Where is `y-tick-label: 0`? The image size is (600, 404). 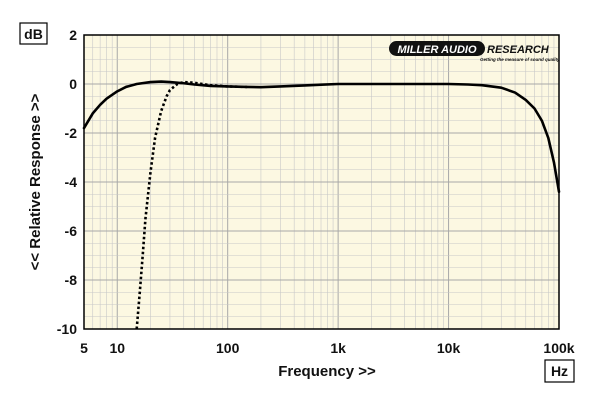
y-tick-label: 0 is located at coordinates (73, 84).